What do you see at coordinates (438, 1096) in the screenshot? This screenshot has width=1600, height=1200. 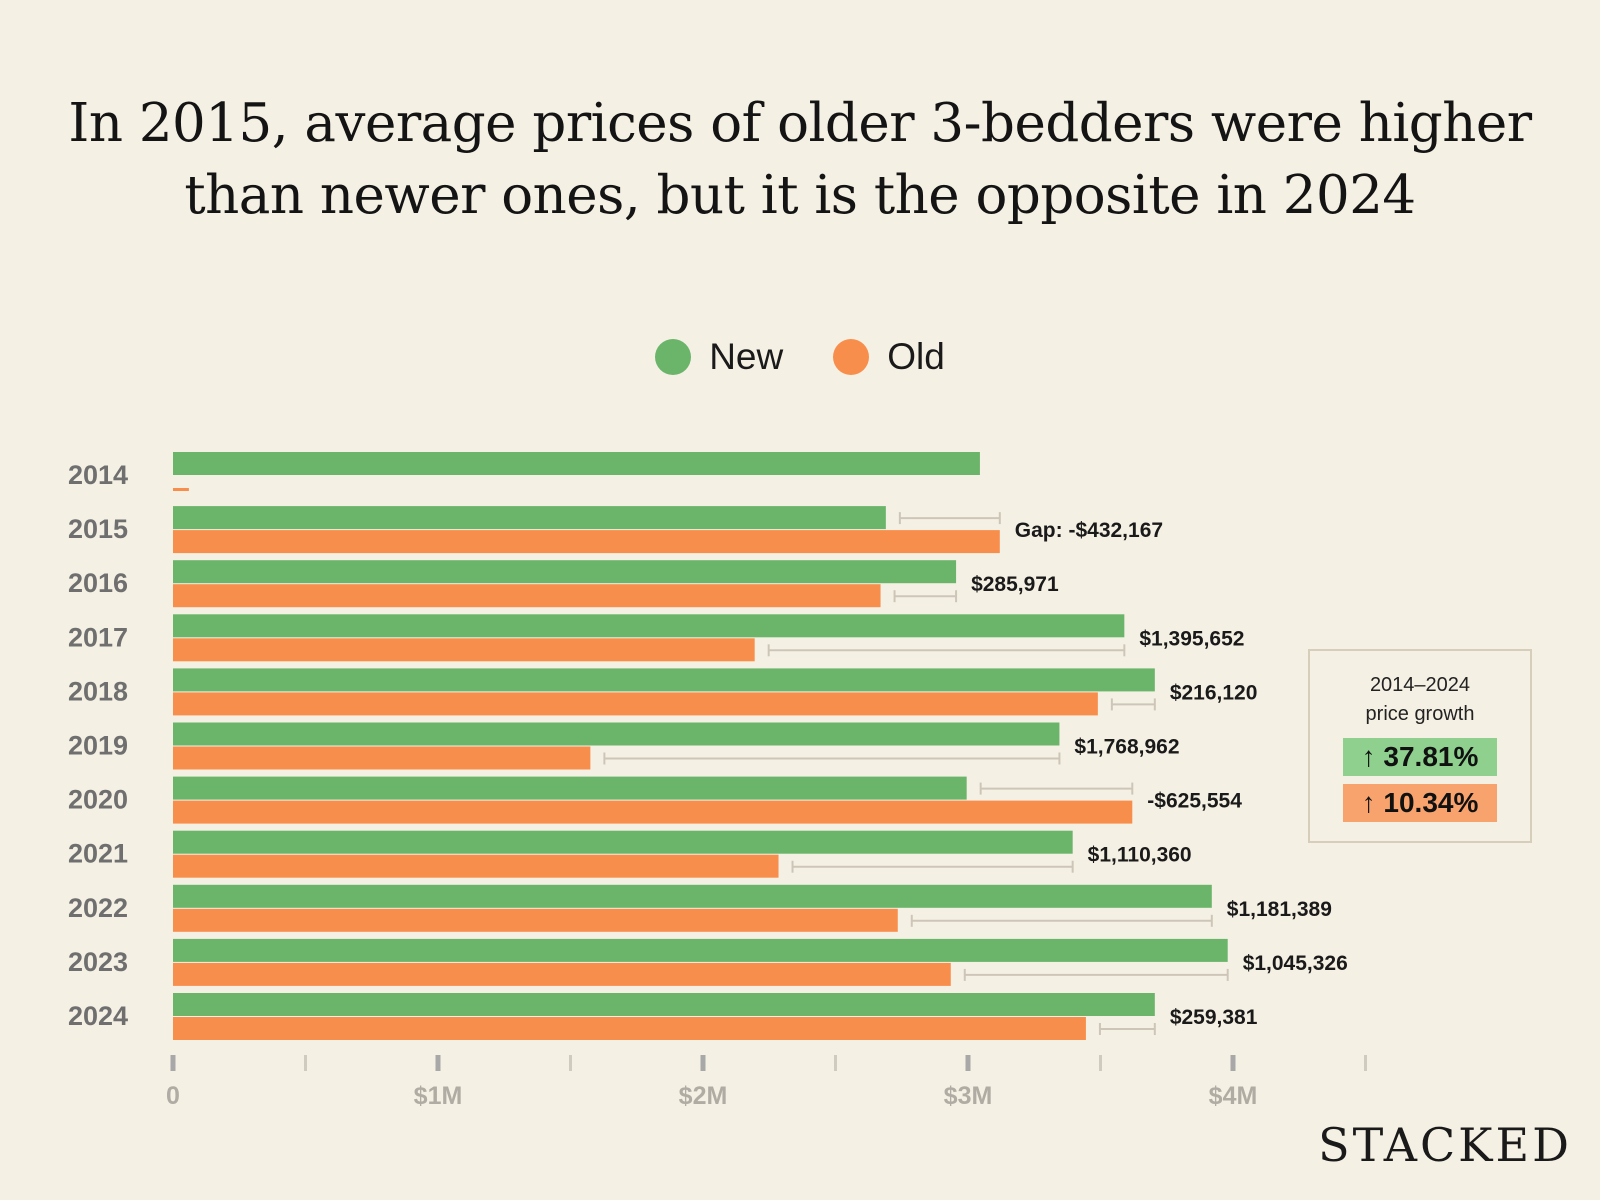 I see `x-tick-label: $1M` at bounding box center [438, 1096].